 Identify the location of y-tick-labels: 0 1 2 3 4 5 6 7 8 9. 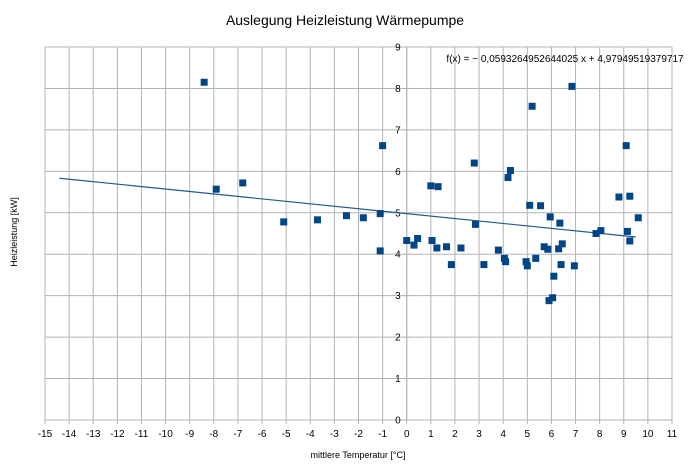
(398, 235).